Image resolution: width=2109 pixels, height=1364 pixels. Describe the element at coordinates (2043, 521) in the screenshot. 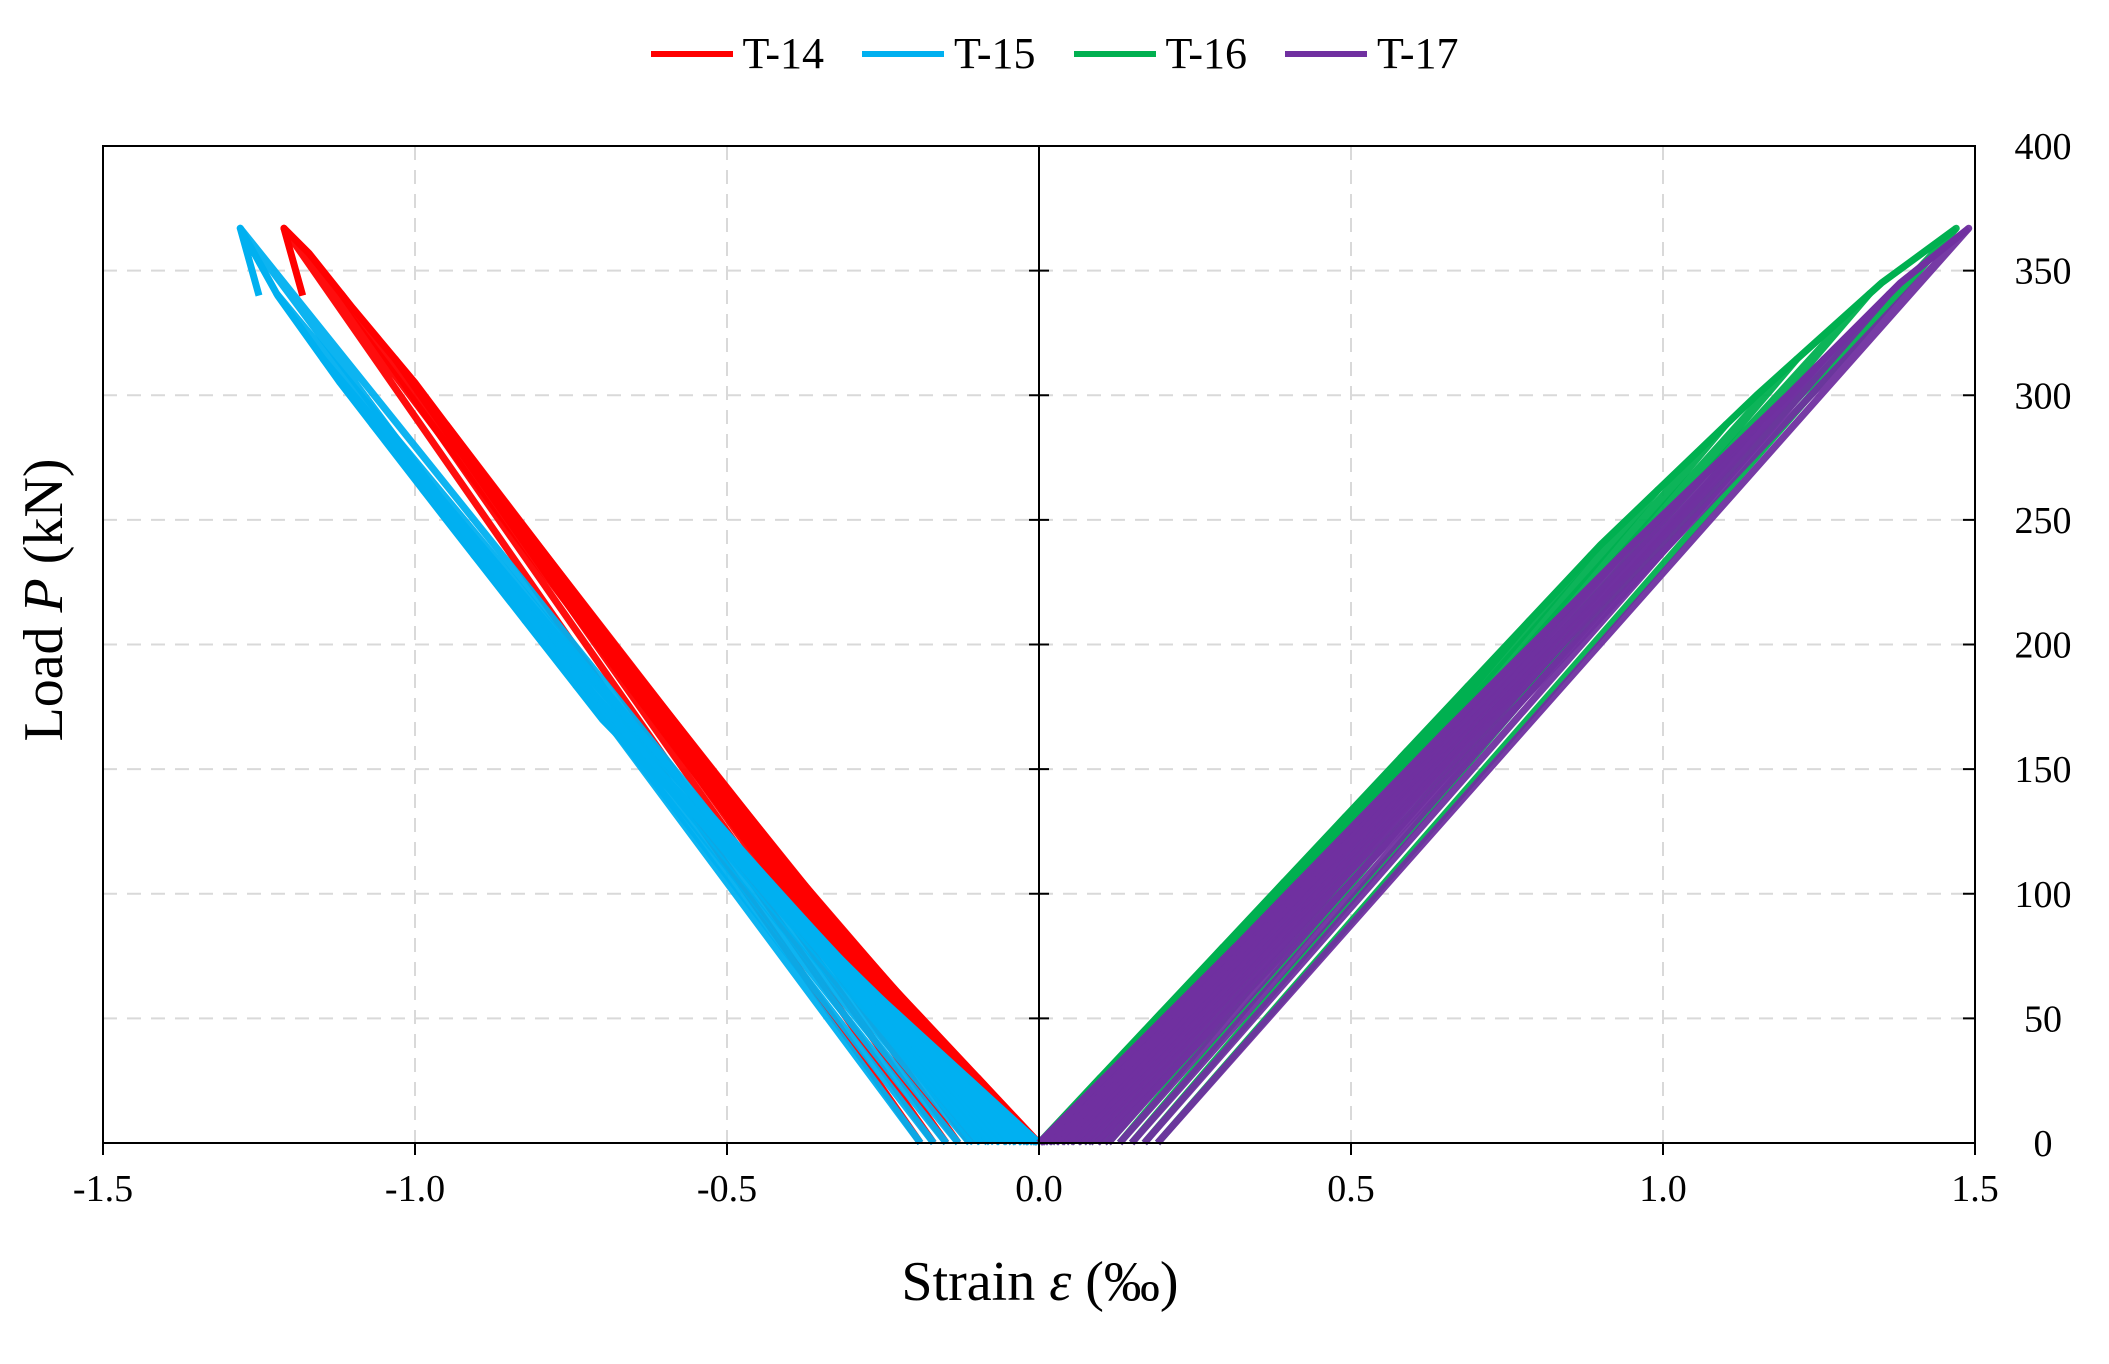

I see `y-tick-label: 250` at that location.